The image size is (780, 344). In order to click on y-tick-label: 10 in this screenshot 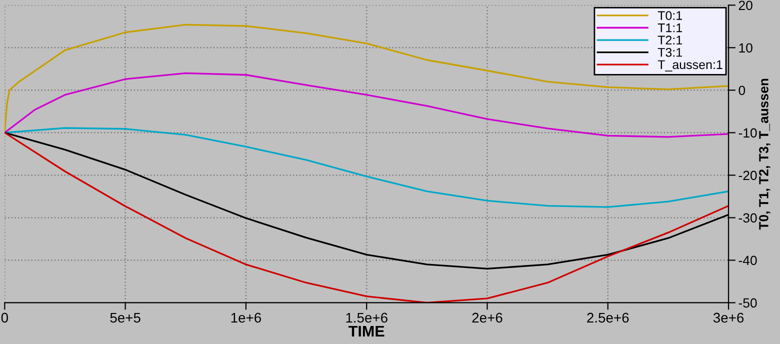, I will do `click(745, 48)`.